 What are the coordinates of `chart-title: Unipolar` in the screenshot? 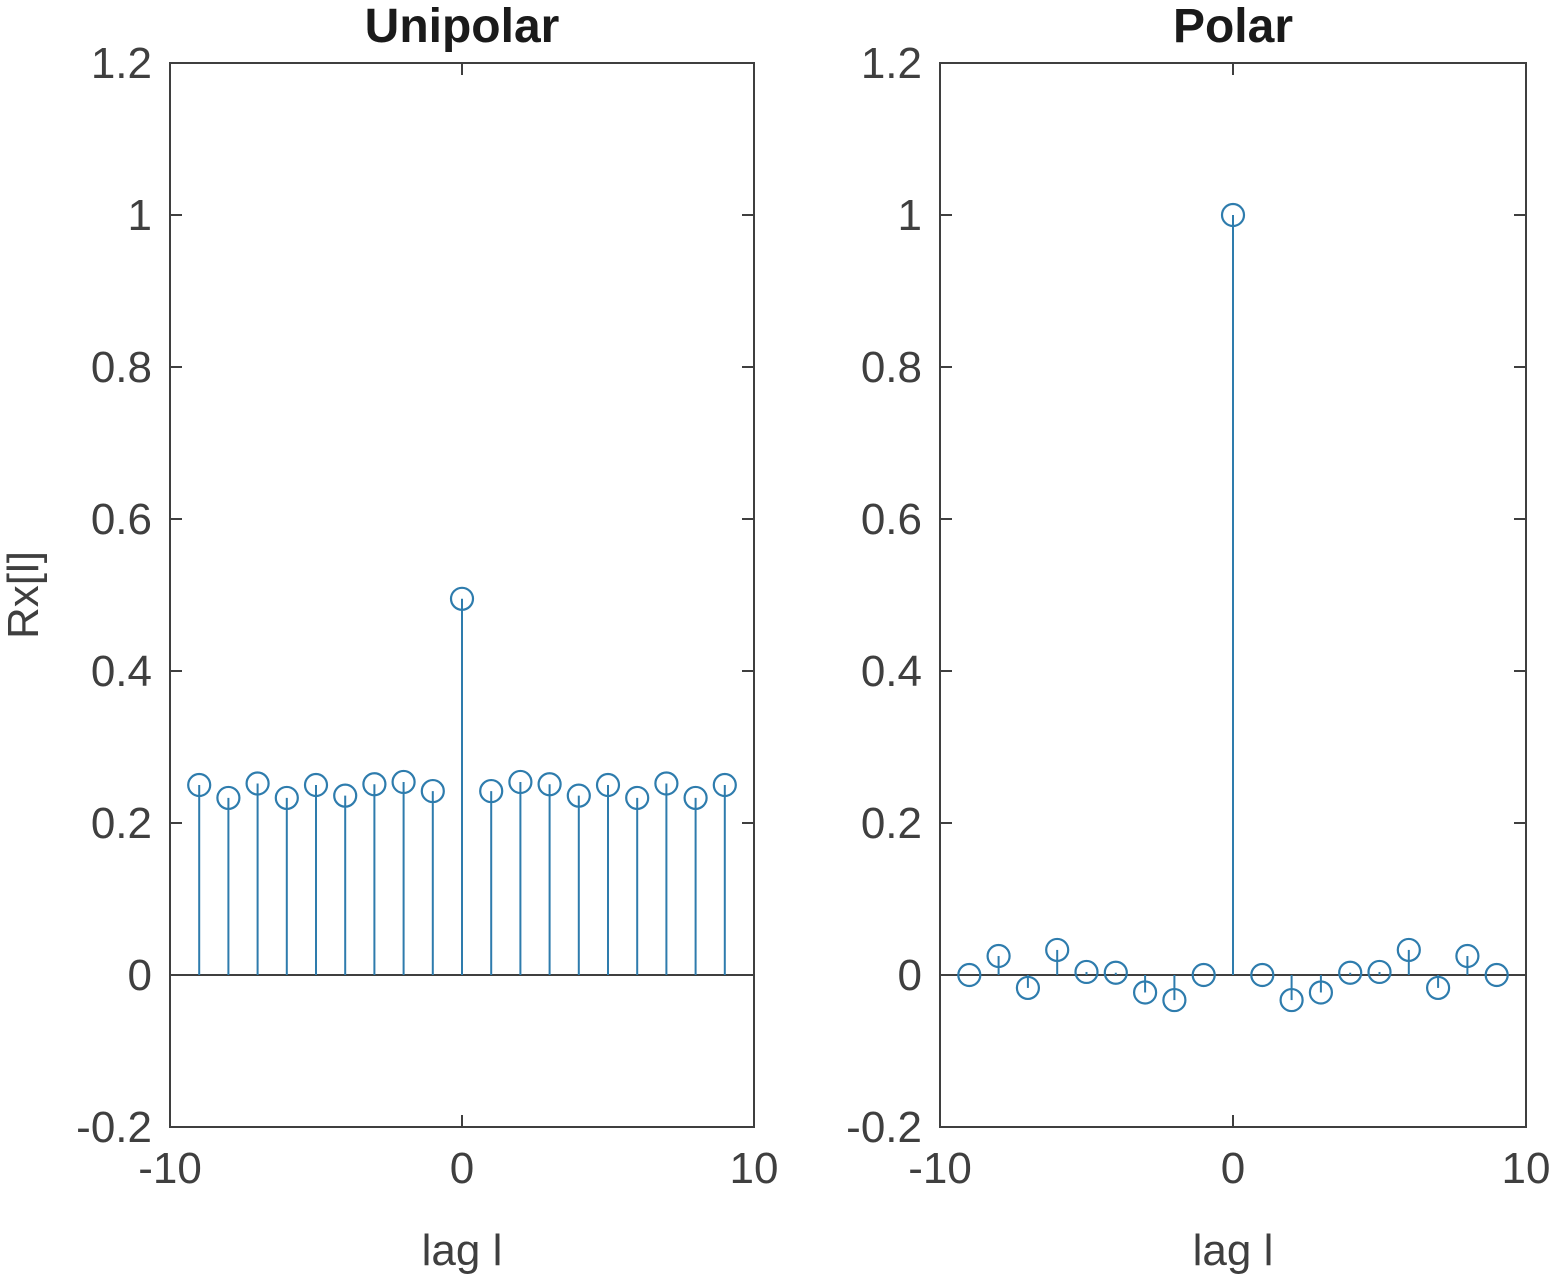 It's located at (462, 26).